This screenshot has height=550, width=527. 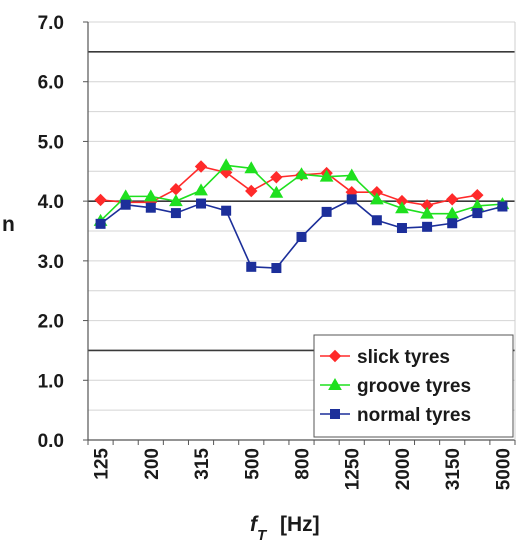 I want to click on y-axis-label: n, so click(x=8, y=224).